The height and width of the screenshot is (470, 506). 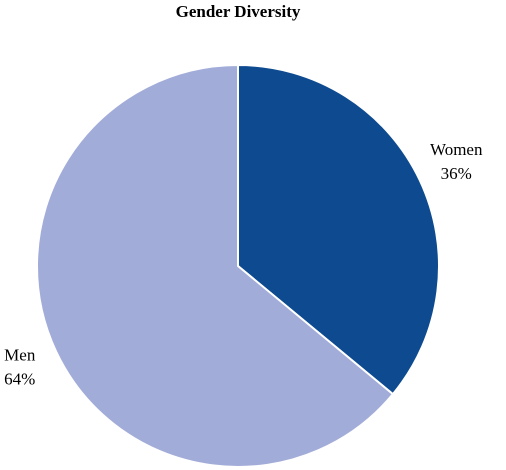 What do you see at coordinates (456, 173) in the screenshot?
I see `slice-value-label: 36%` at bounding box center [456, 173].